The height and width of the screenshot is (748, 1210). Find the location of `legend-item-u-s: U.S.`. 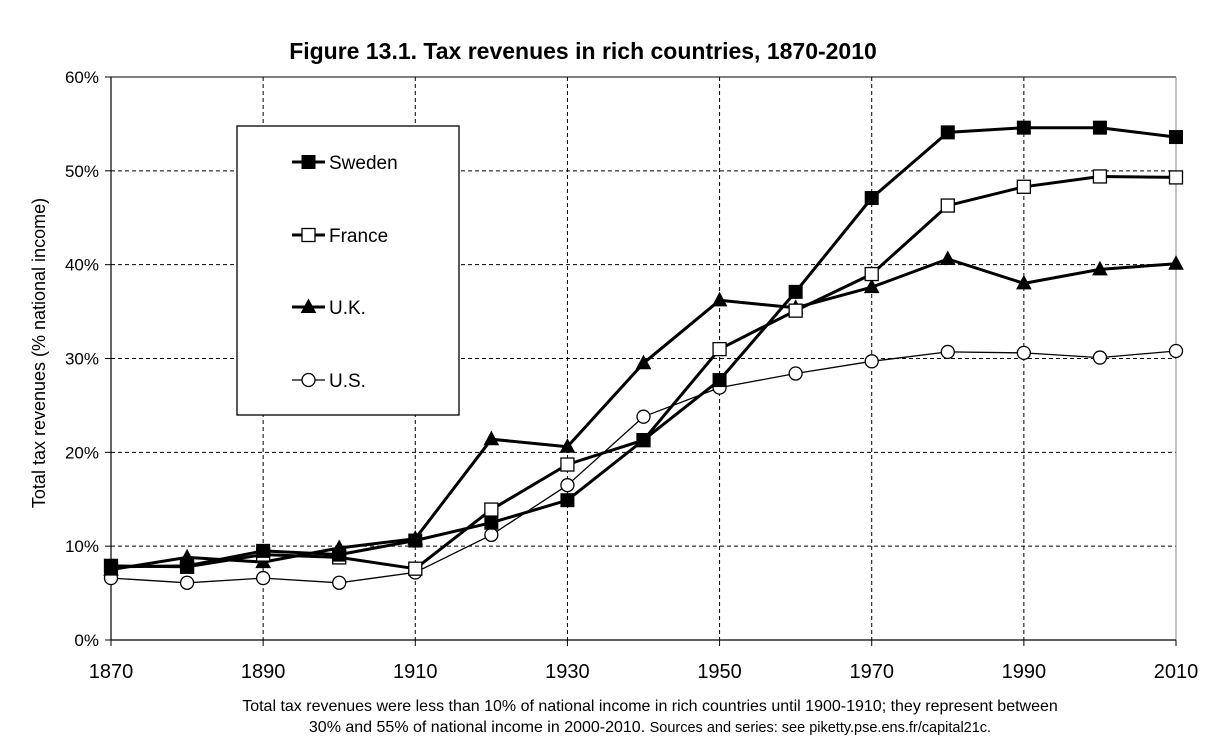

legend-item-u-s: U.S. is located at coordinates (329, 381).